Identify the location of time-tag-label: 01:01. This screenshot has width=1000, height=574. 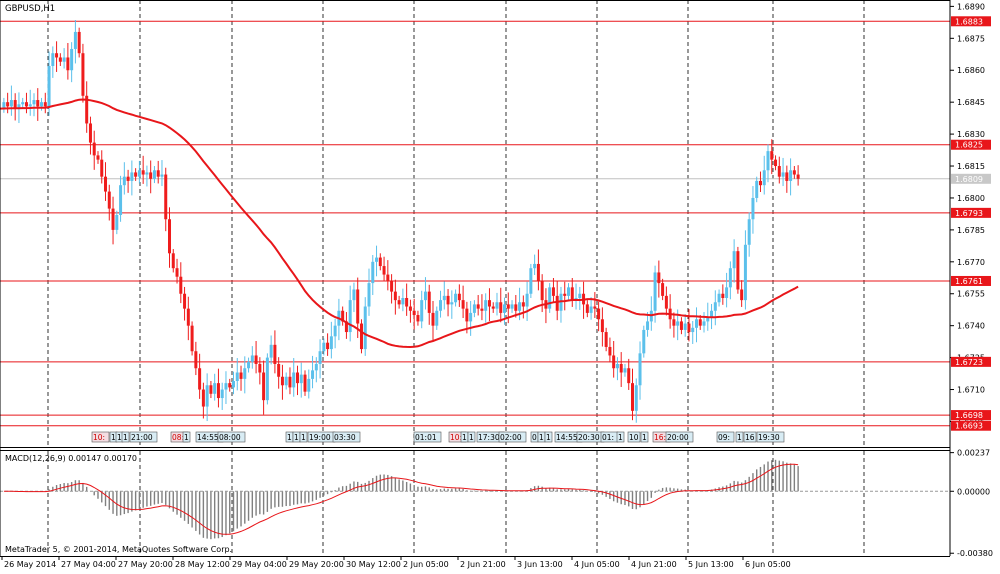
(426, 437).